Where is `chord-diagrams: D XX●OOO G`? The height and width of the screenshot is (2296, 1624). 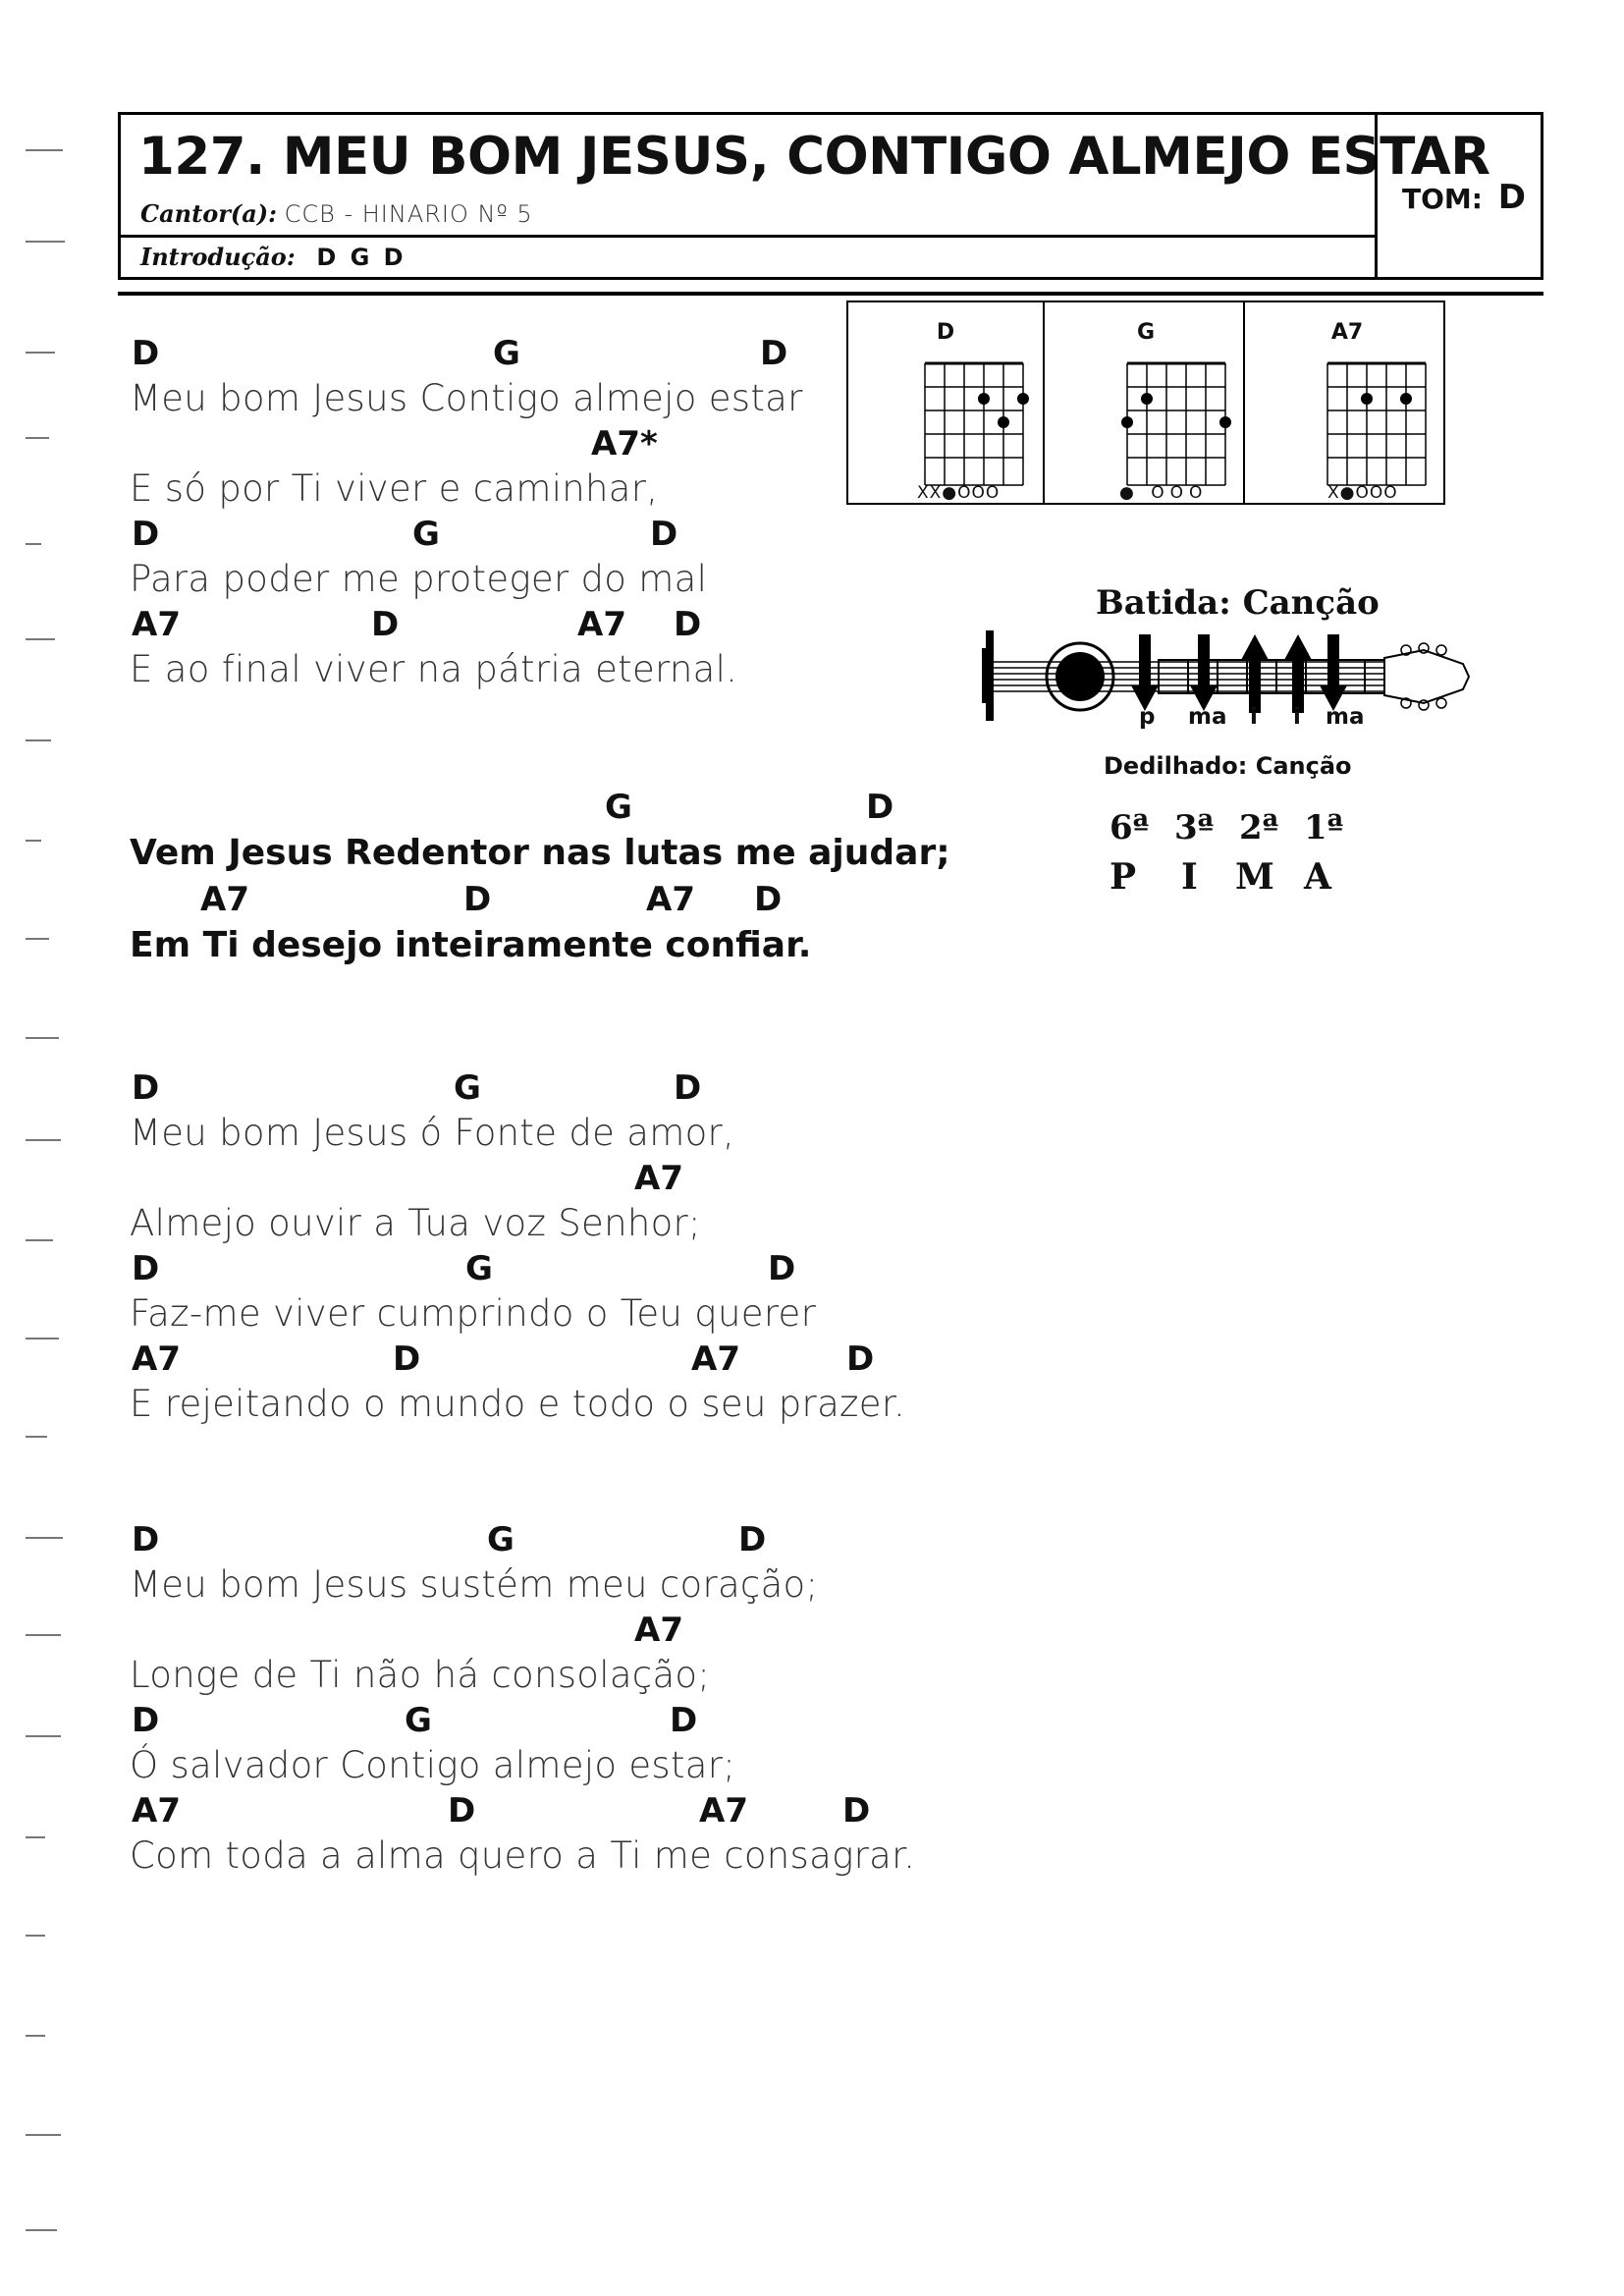
chord-diagrams: D XX●OOO G is located at coordinates (1145, 403).